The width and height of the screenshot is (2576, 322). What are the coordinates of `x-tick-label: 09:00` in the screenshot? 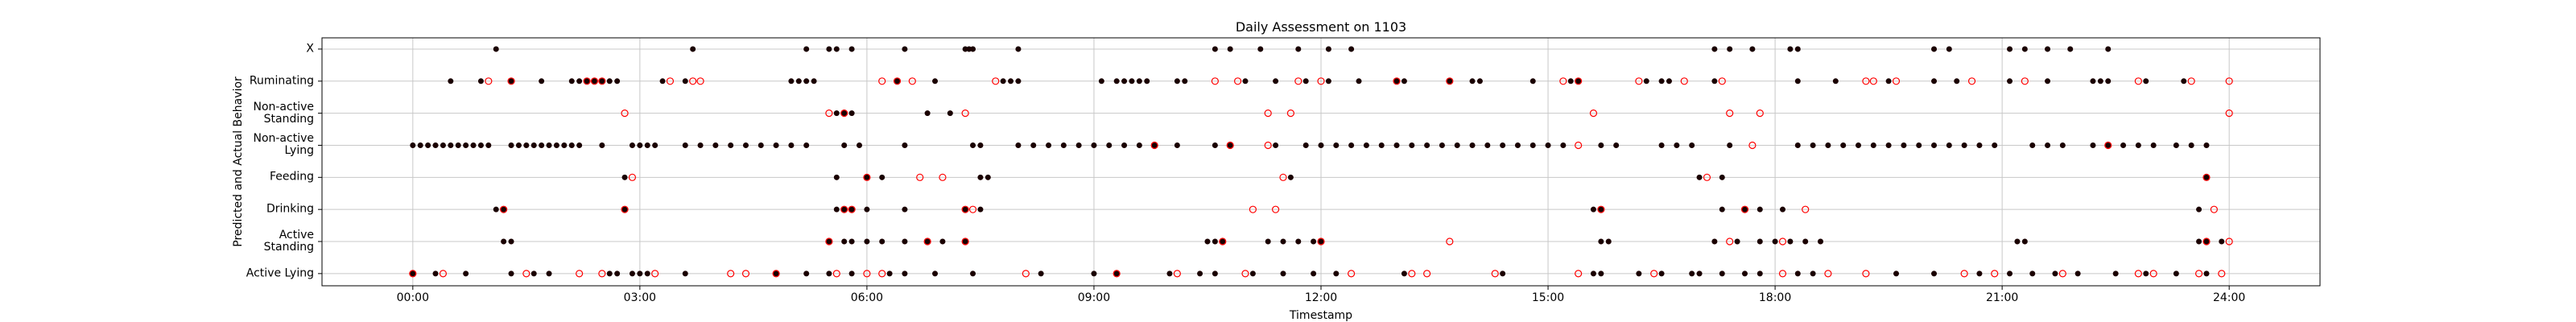 It's located at (1094, 297).